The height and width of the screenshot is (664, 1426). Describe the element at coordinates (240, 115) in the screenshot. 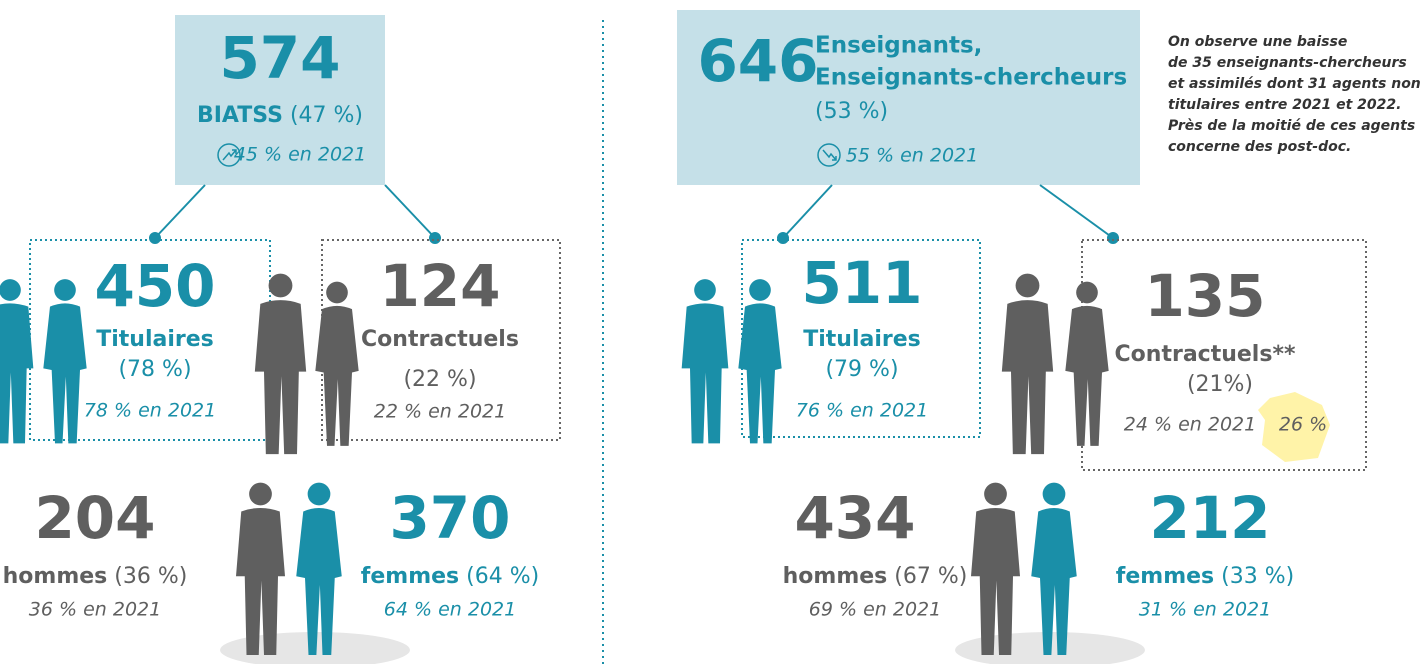

I see `label: BIATSS` at that location.